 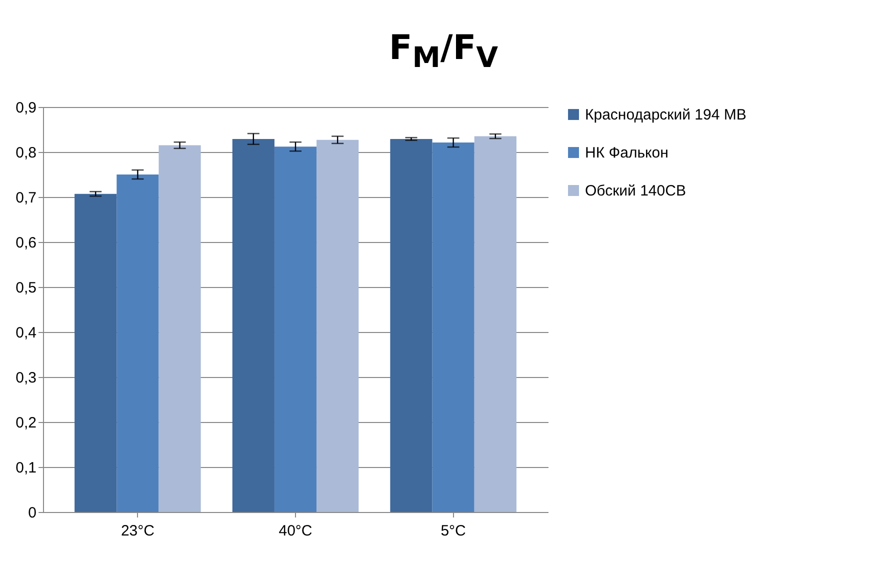 What do you see at coordinates (26, 198) in the screenshot?
I see `y-tick-label: 0,7` at bounding box center [26, 198].